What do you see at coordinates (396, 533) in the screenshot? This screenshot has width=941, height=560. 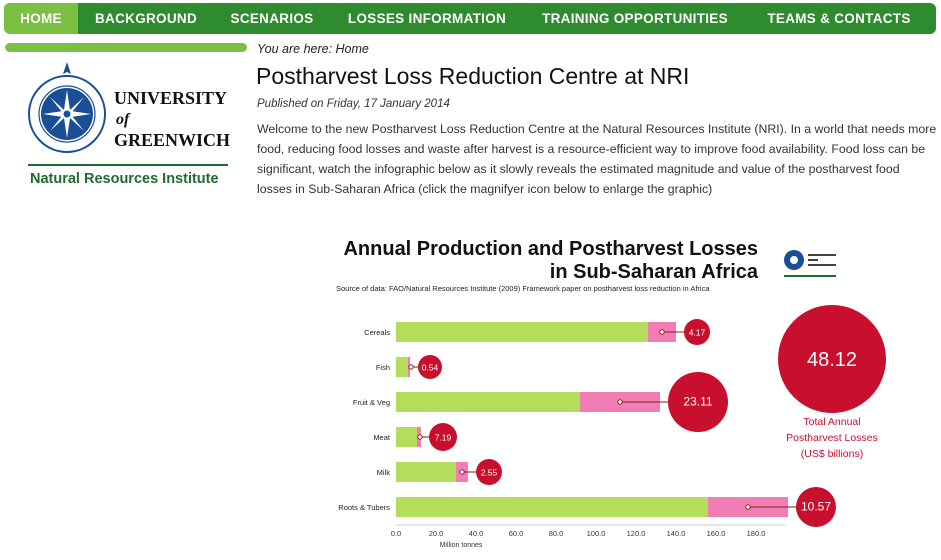 I see `x-tick-label: 0.0` at bounding box center [396, 533].